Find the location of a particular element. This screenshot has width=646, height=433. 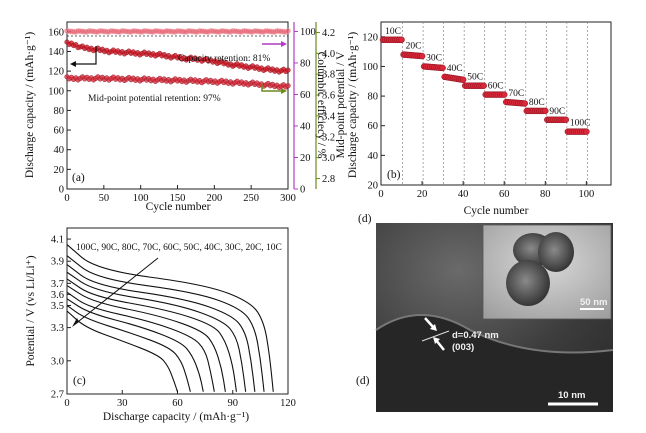

rate-label: 100C is located at coordinates (580, 124).